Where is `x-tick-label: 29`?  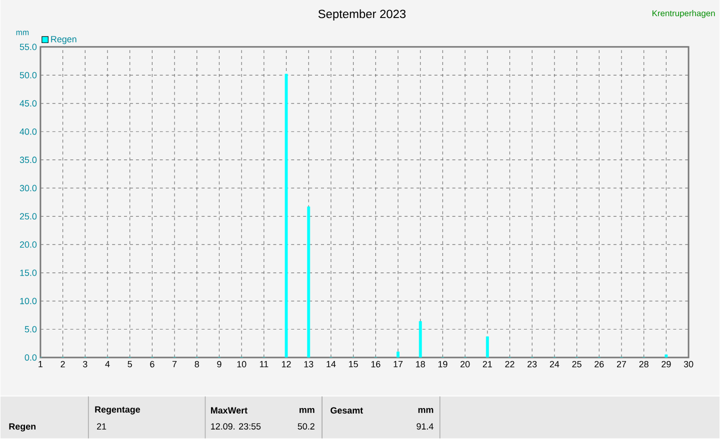 x-tick-label: 29 is located at coordinates (666, 364).